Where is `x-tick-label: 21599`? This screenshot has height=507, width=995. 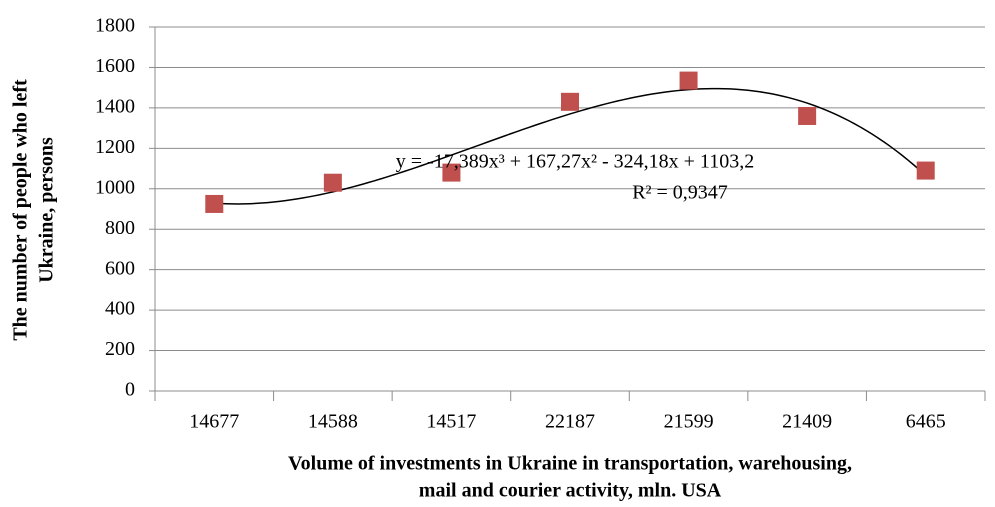 x-tick-label: 21599 is located at coordinates (689, 422).